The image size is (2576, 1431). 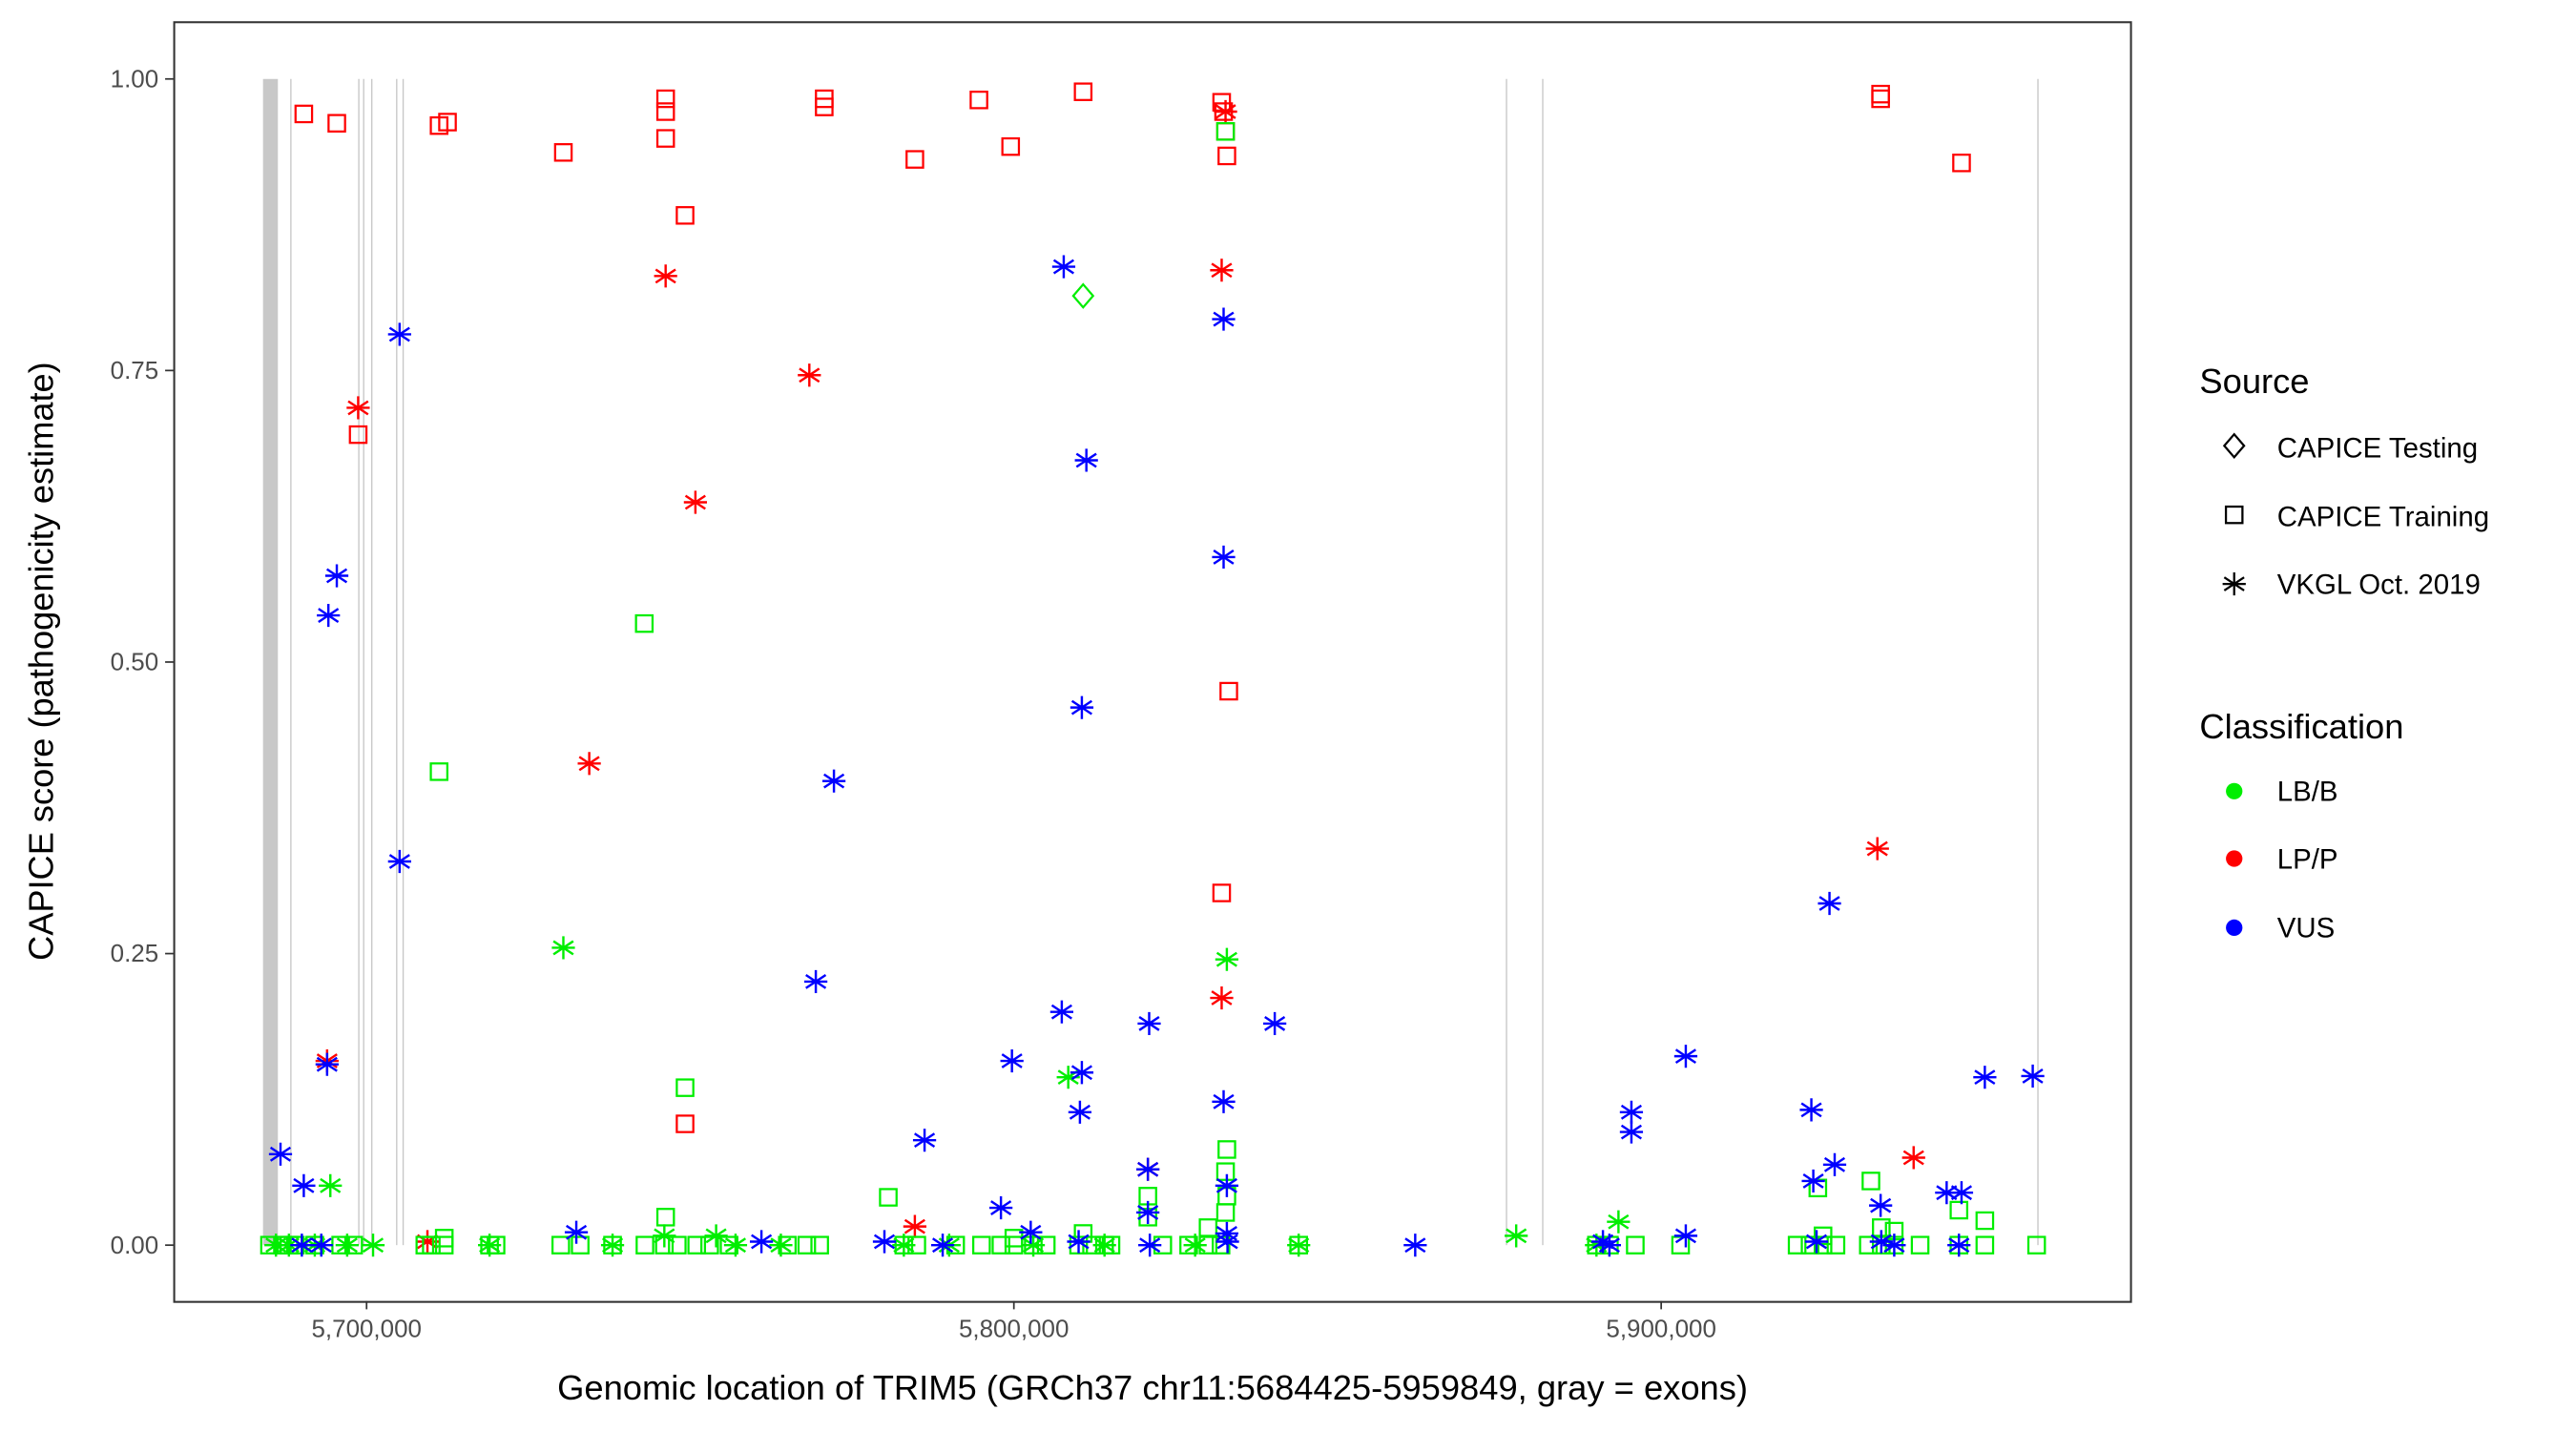 I want to click on y-tick-label: 0.50, so click(x=135, y=663).